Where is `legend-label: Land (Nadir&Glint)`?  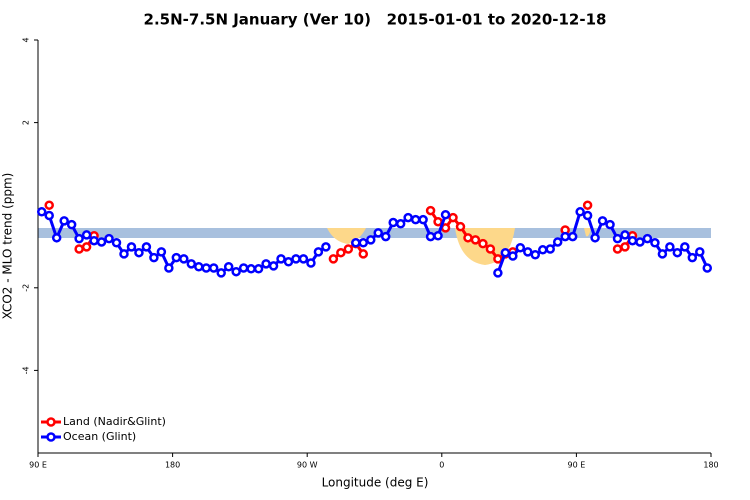 legend-label: Land (Nadir&Glint) is located at coordinates (114, 421).